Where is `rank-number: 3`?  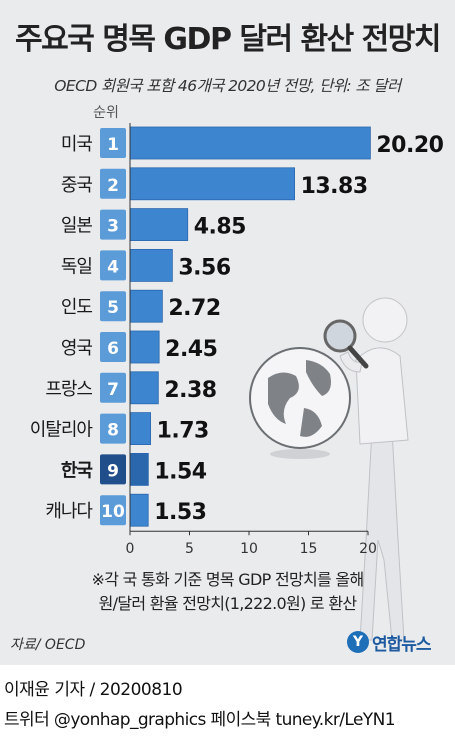
rank-number: 3 is located at coordinates (113, 227).